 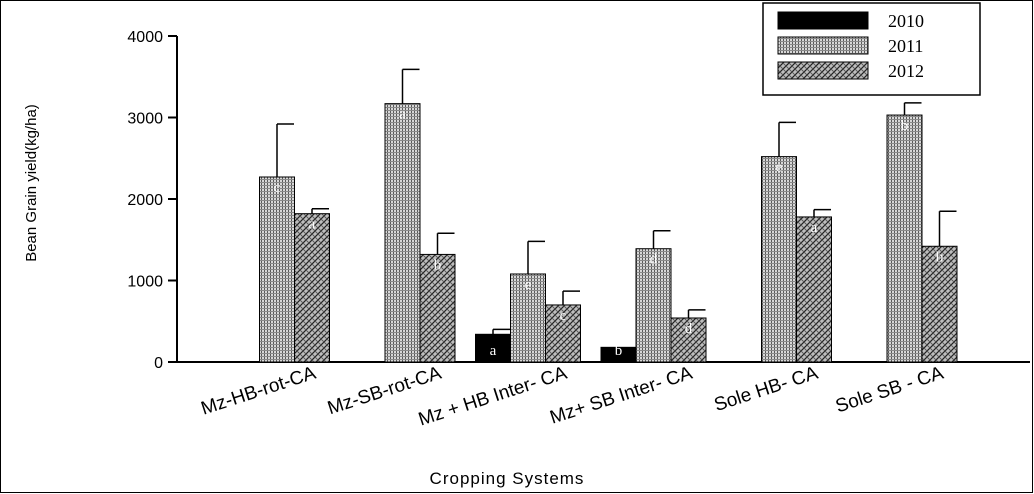 What do you see at coordinates (145, 200) in the screenshot?
I see `y-tick-label: 2000` at bounding box center [145, 200].